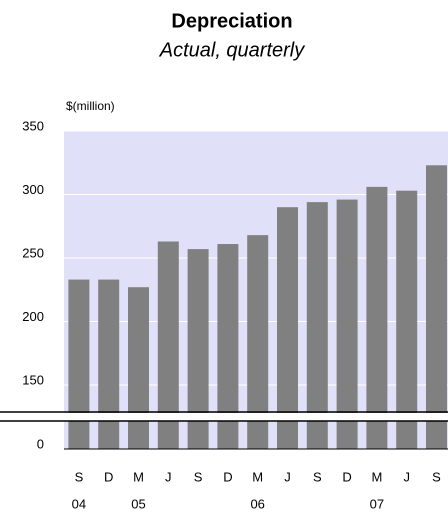 This screenshot has height=516, width=448. I want to click on x-year-label: 04, so click(79, 503).